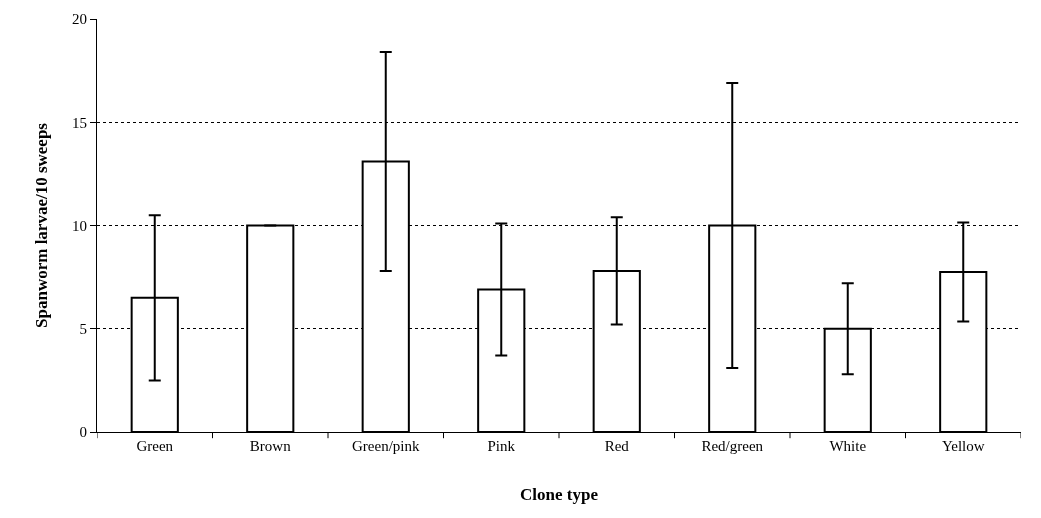  Describe the element at coordinates (79, 225) in the screenshot. I see `y-tick-label: 10` at that location.